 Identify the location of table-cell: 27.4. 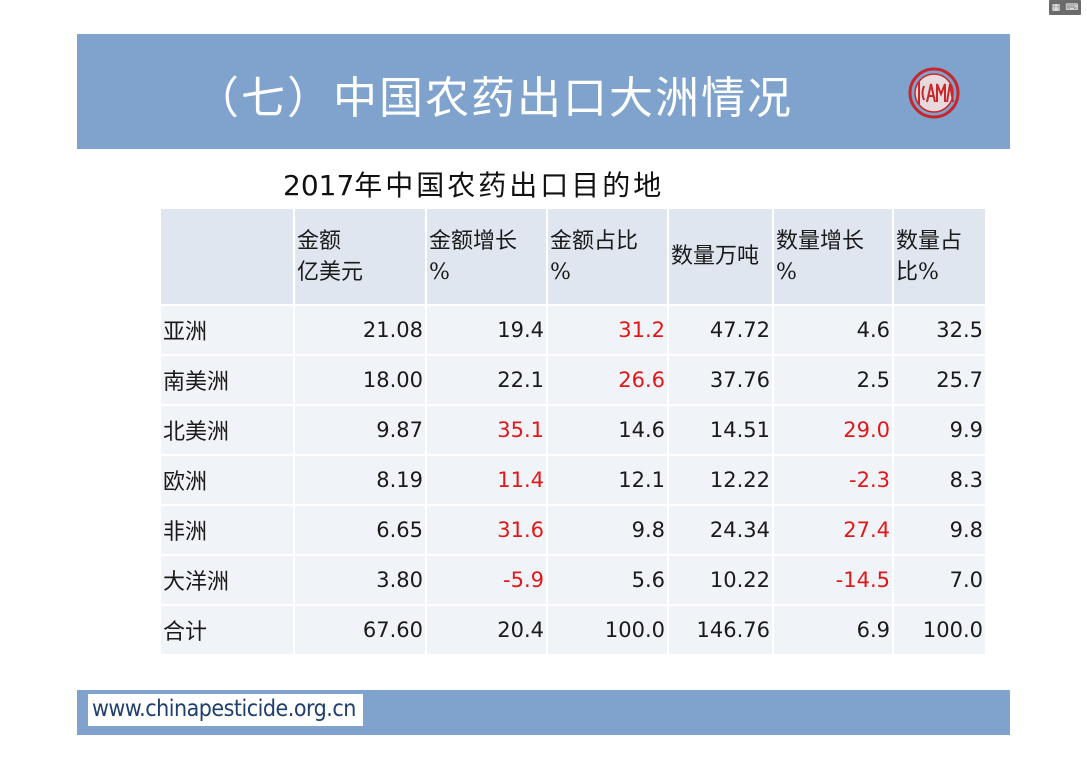
(833, 530).